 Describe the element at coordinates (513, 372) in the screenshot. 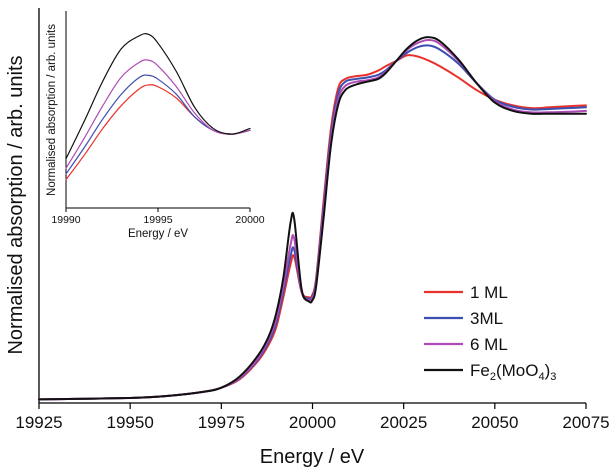

I see `legend-label-fe2moo43: Fe2(MoO4)3` at that location.